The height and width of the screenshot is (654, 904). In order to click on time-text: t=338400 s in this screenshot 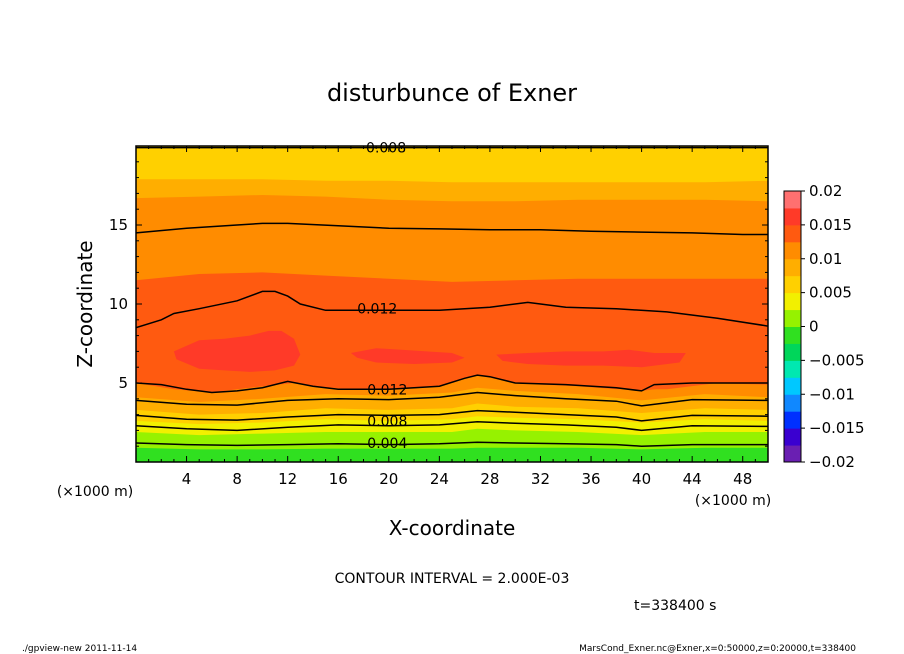, I will do `click(675, 606)`.